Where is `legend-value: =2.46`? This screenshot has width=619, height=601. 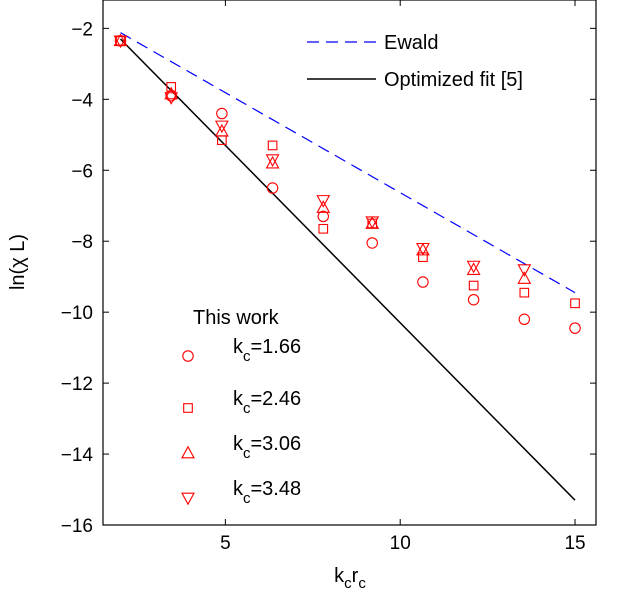
legend-value: =2.46 is located at coordinates (276, 399).